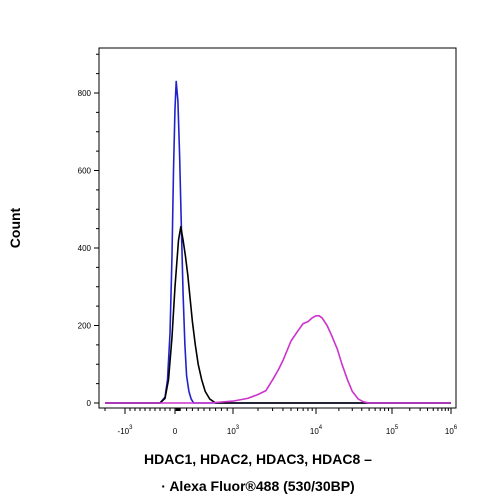 This screenshot has height=500, width=500. What do you see at coordinates (281, 422) in the screenshot?
I see `x-axis-ticks: -103 0 10³ 10⁴ 10⁵ 10⁶` at bounding box center [281, 422].